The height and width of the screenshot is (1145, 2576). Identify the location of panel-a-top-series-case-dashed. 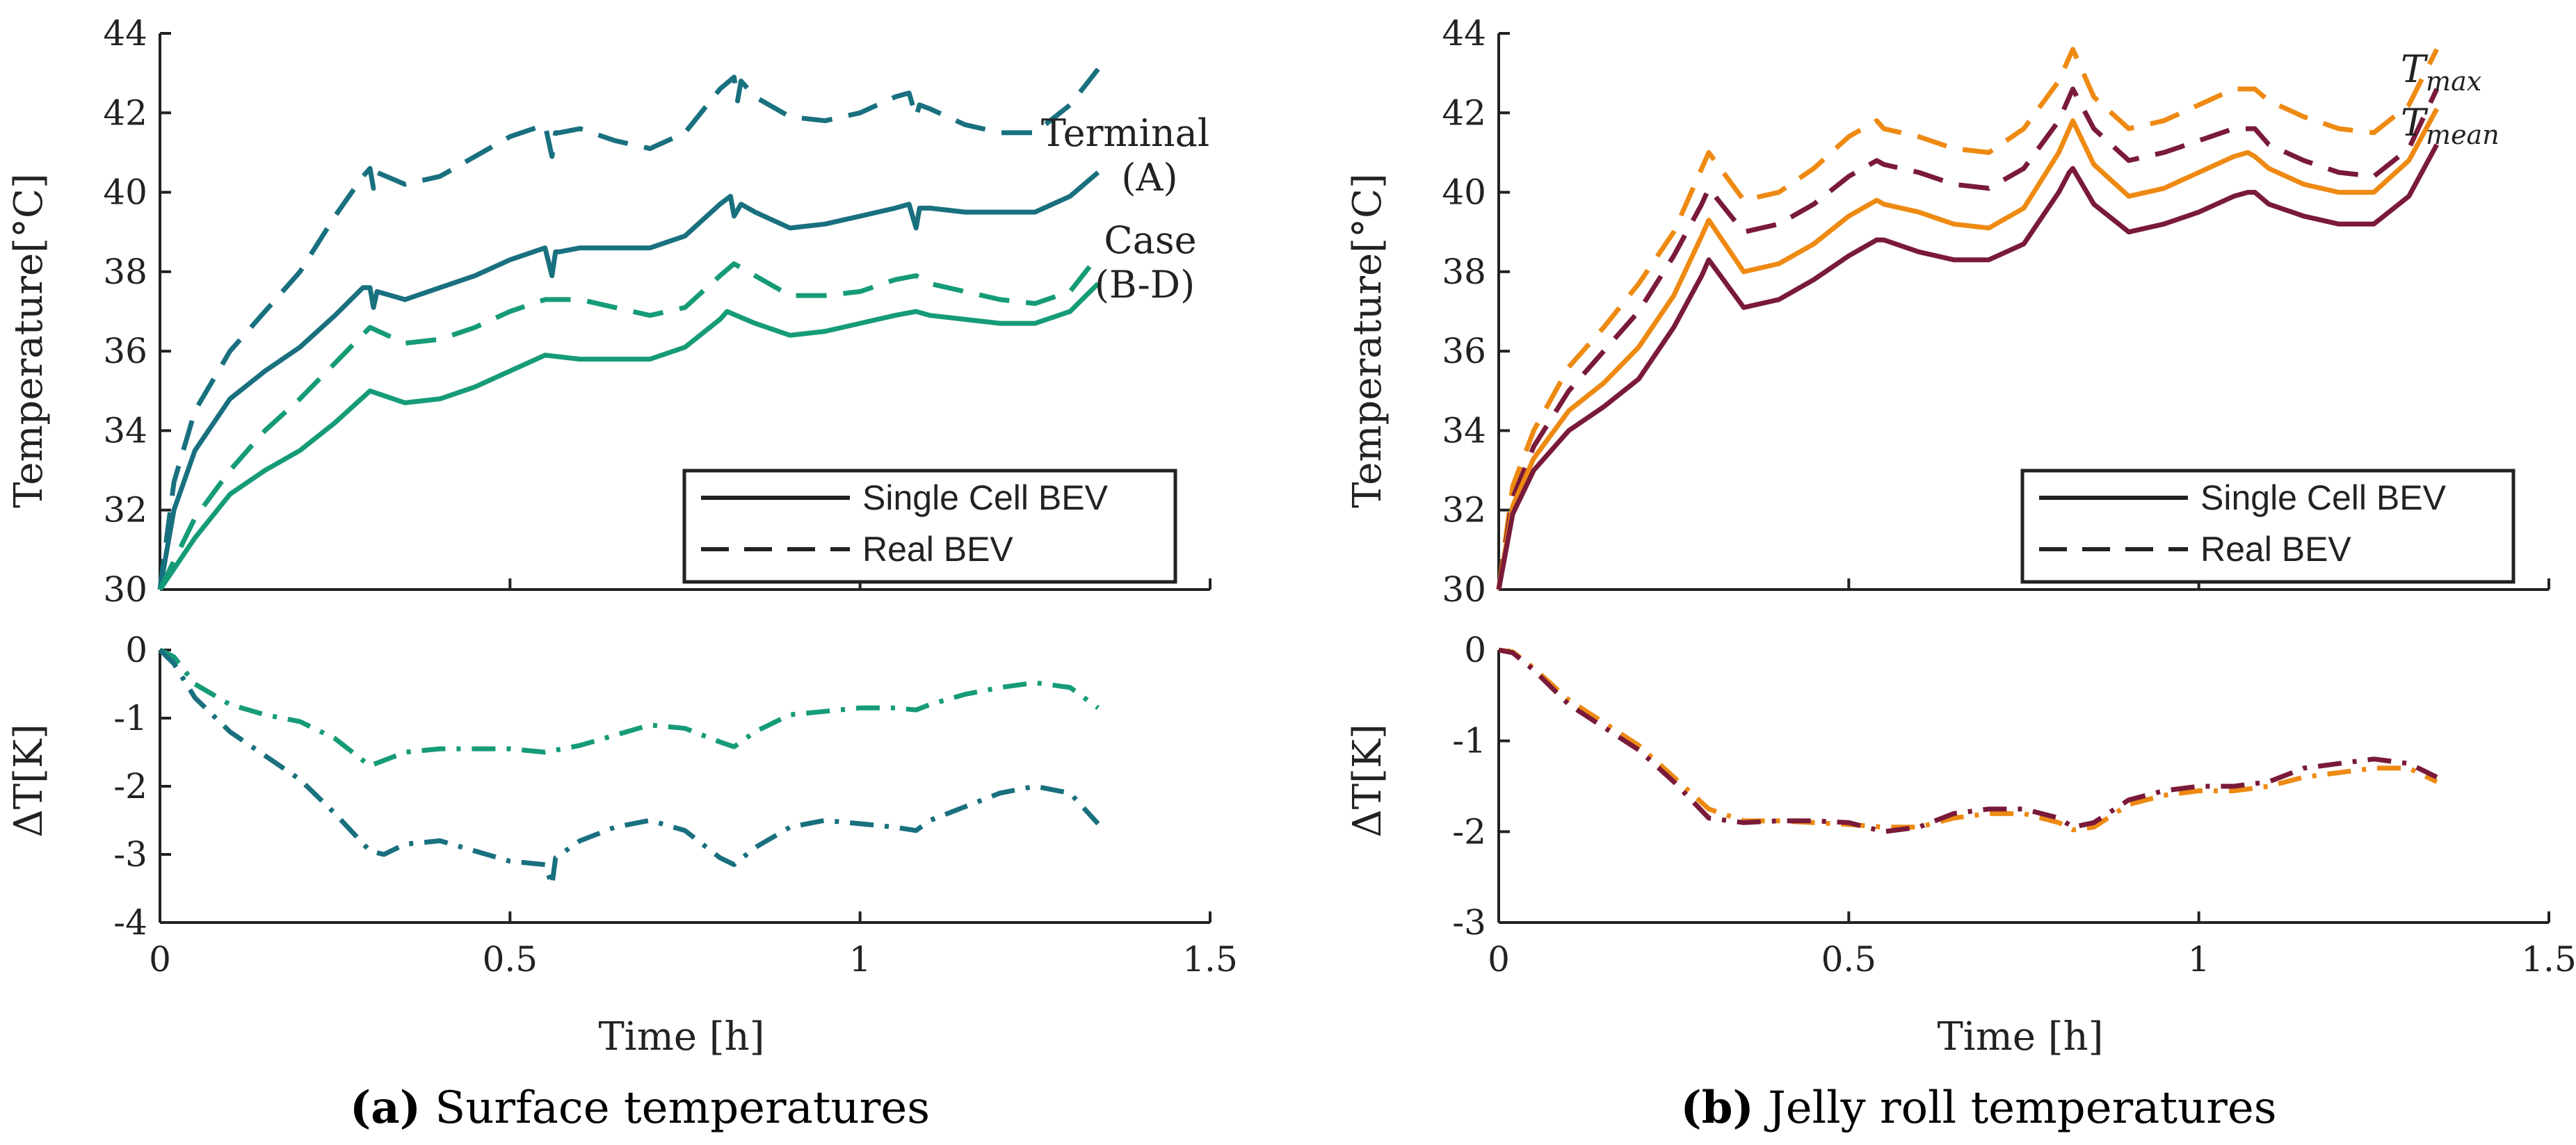
(628, 423).